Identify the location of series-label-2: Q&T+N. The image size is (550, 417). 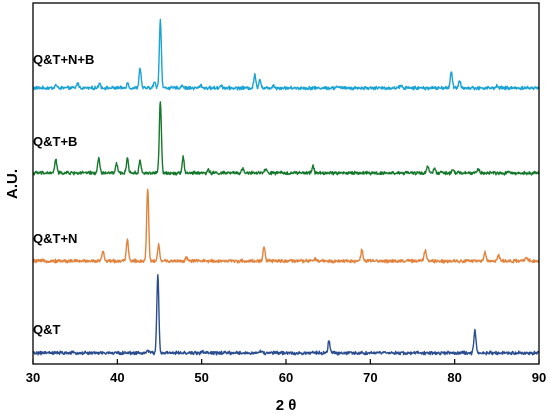
(55, 238).